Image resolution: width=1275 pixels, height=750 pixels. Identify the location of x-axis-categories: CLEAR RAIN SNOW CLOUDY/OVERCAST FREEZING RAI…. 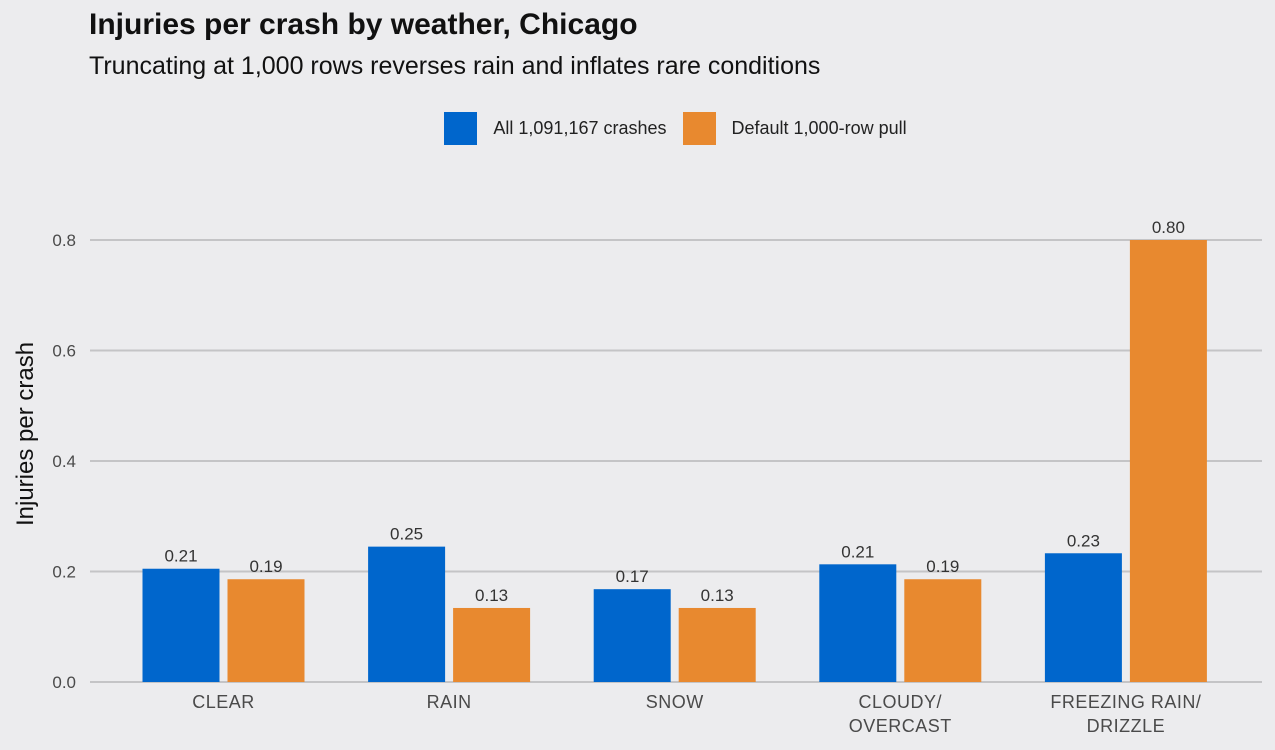
(696, 714).